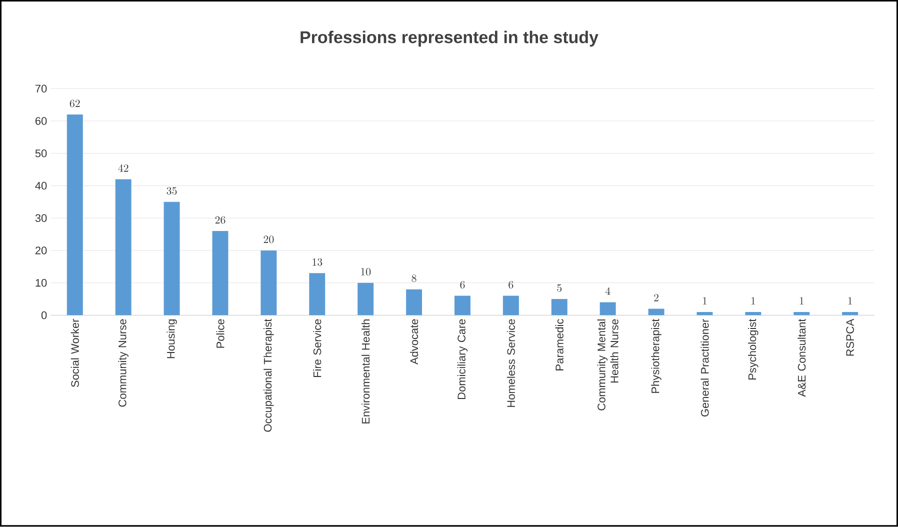 The height and width of the screenshot is (527, 898). Describe the element at coordinates (366, 372) in the screenshot. I see `x-tick-label: Environmental Health` at that location.